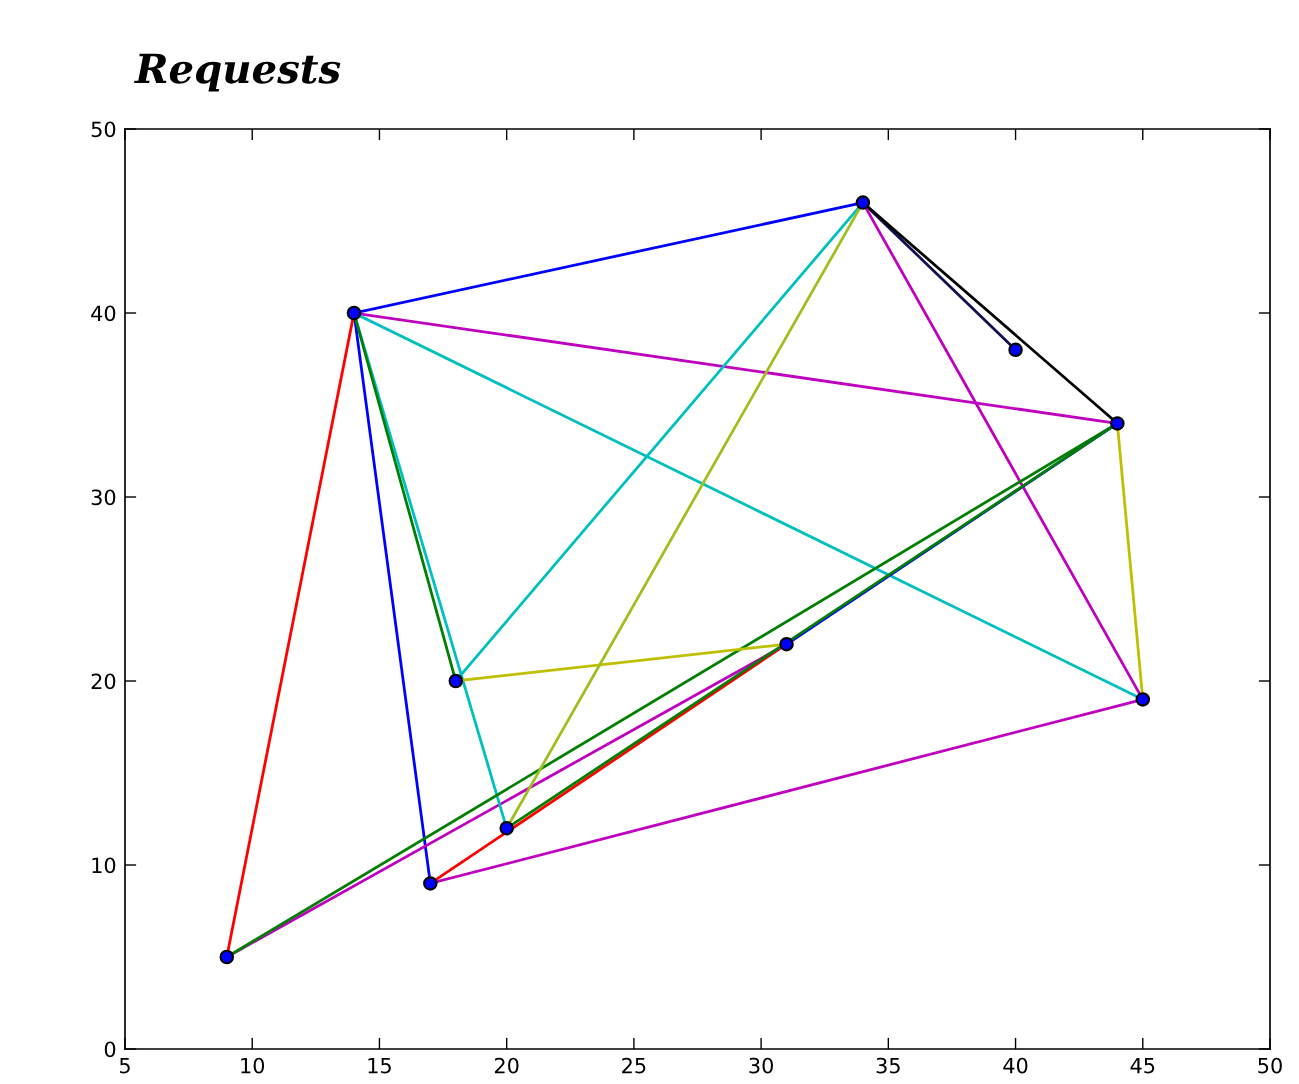 The height and width of the screenshot is (1084, 1299). I want to click on y-tick-label: 50, so click(103, 129).